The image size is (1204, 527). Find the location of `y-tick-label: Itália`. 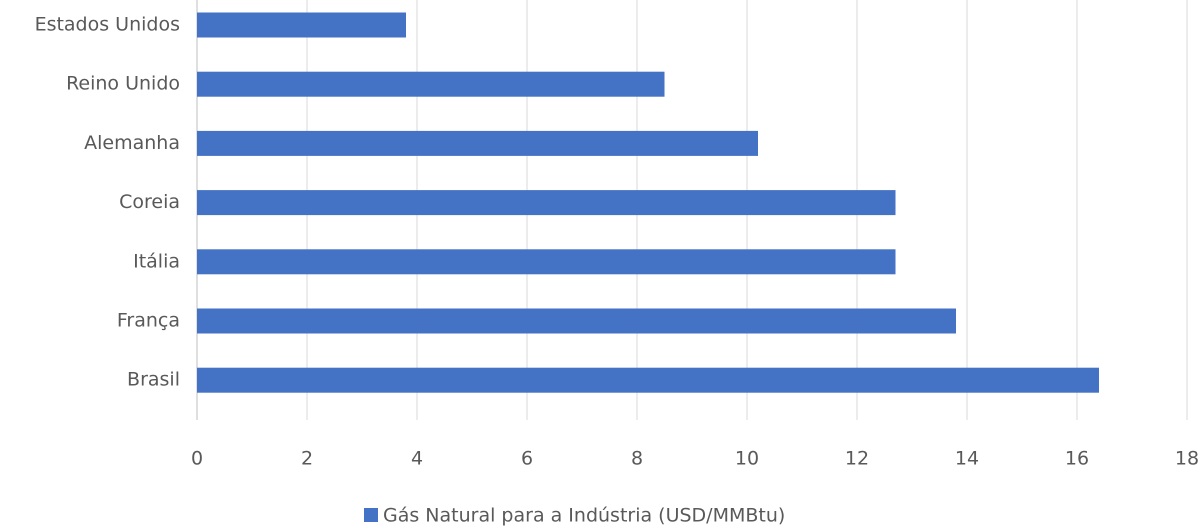

y-tick-label: Itália is located at coordinates (156, 261).